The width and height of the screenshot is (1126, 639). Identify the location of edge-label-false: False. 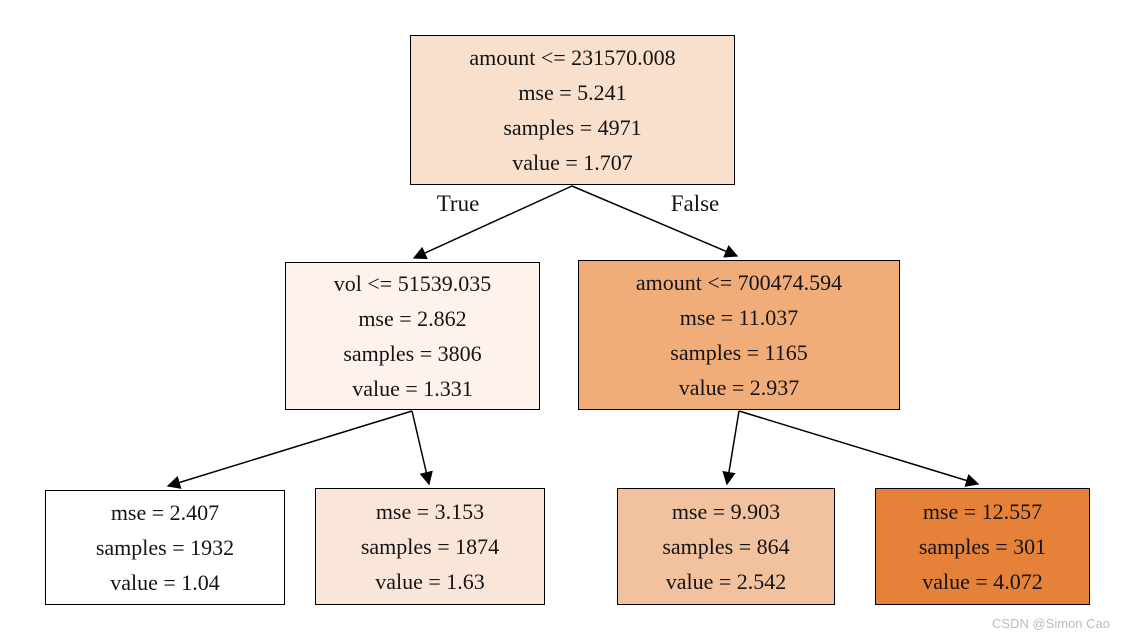
(695, 203).